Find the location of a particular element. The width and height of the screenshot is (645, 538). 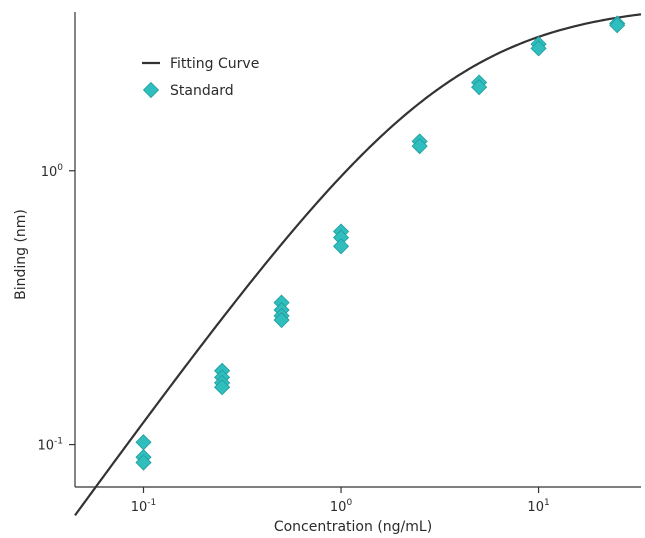

x-tick-label: 10¹ is located at coordinates (538, 506).